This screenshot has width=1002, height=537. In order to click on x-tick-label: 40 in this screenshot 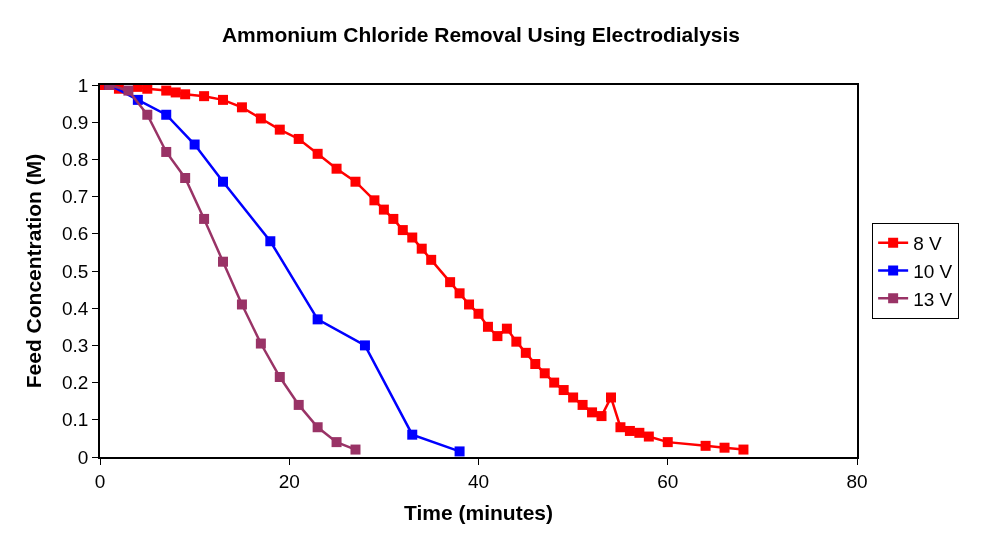, I will do `click(478, 481)`.